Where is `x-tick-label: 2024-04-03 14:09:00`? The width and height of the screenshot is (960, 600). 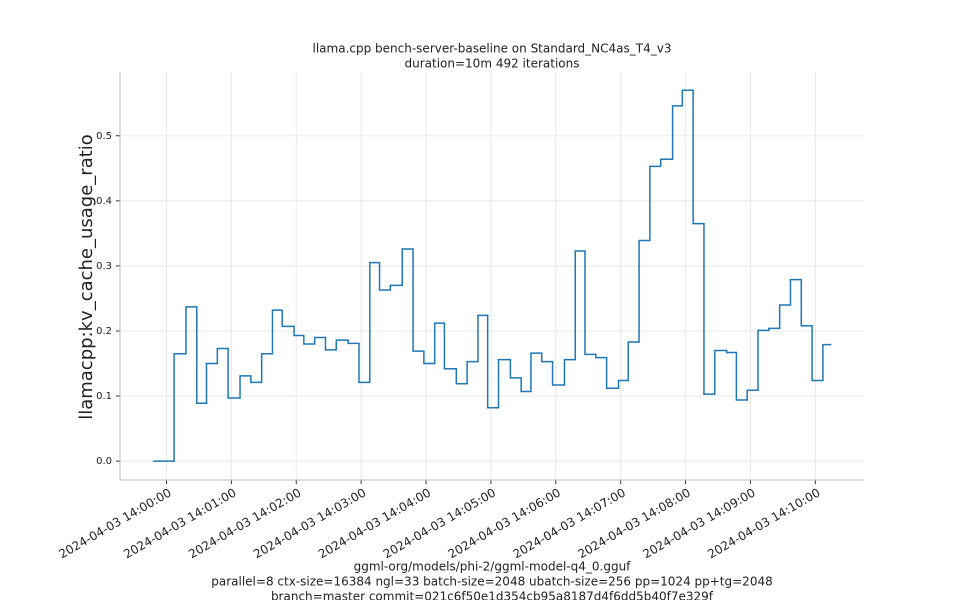
x-tick-label: 2024-04-03 14:09:00 is located at coordinates (698, 524).